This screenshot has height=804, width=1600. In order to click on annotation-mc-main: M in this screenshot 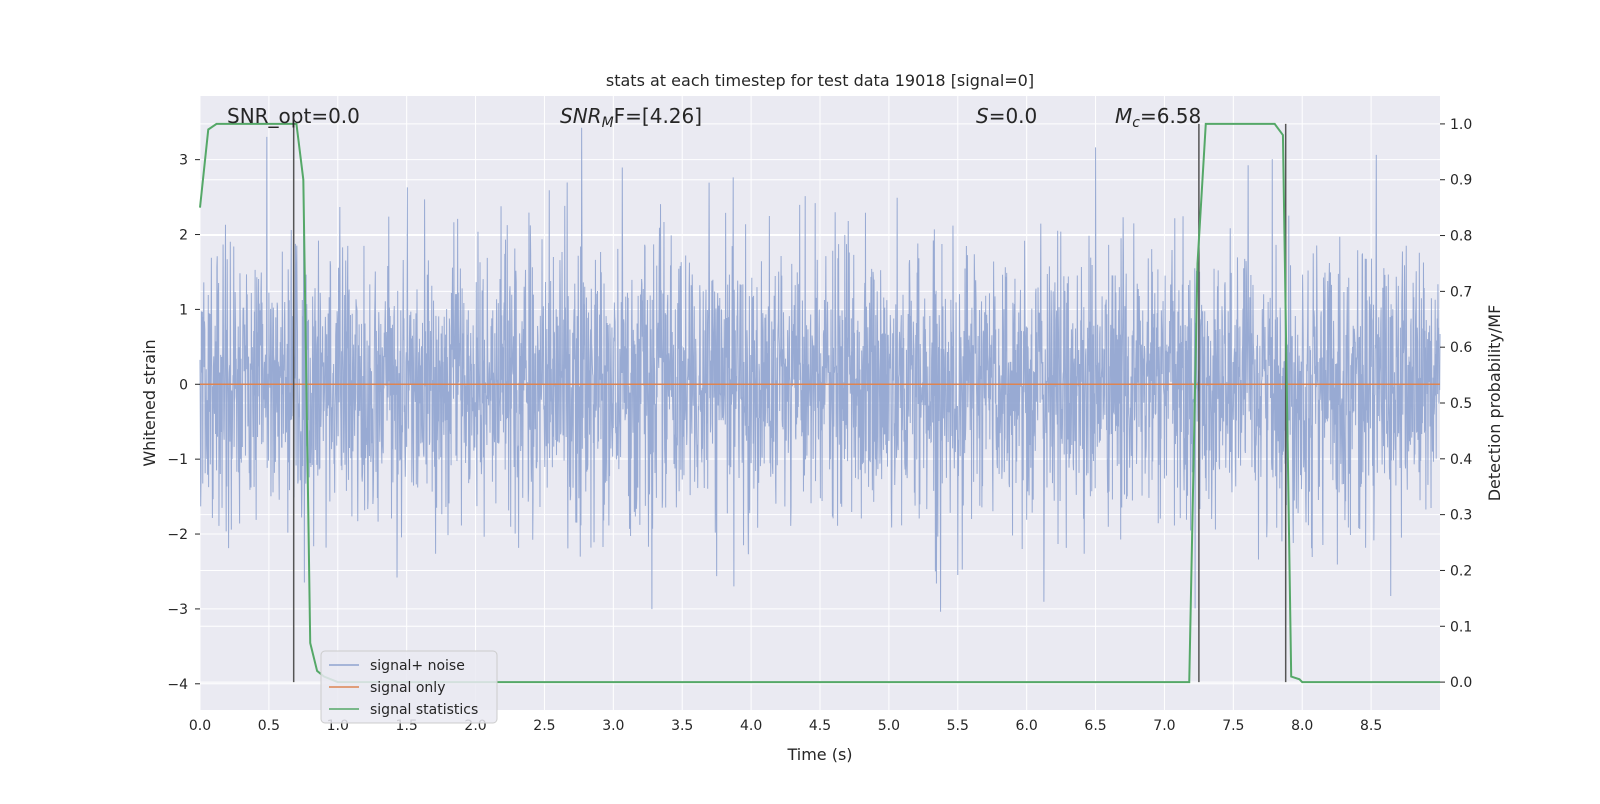, I will do `click(1123, 116)`.